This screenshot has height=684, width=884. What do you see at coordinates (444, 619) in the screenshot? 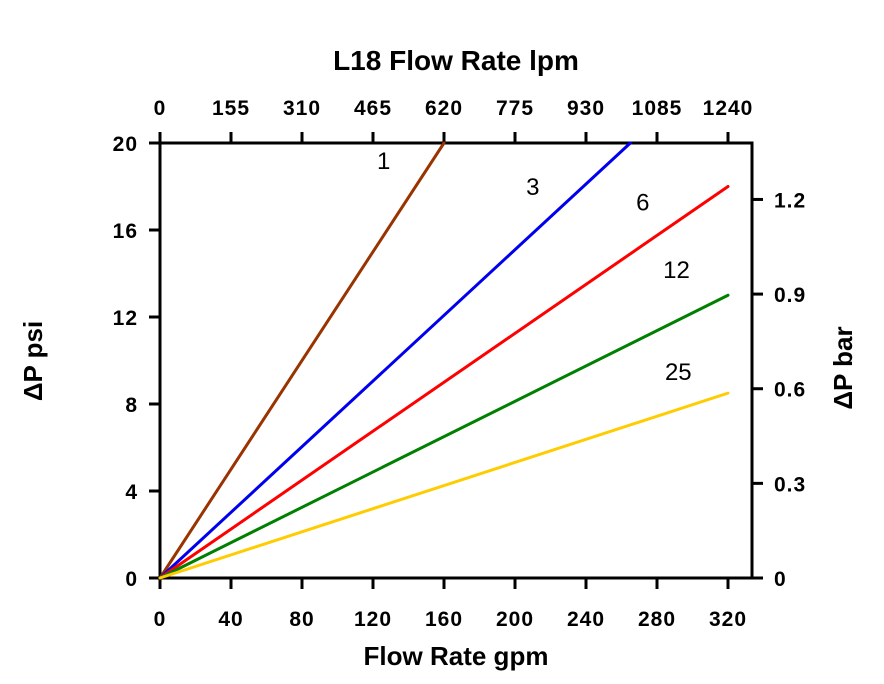
I see `x-bottom-tick-label-160: 160` at bounding box center [444, 619].